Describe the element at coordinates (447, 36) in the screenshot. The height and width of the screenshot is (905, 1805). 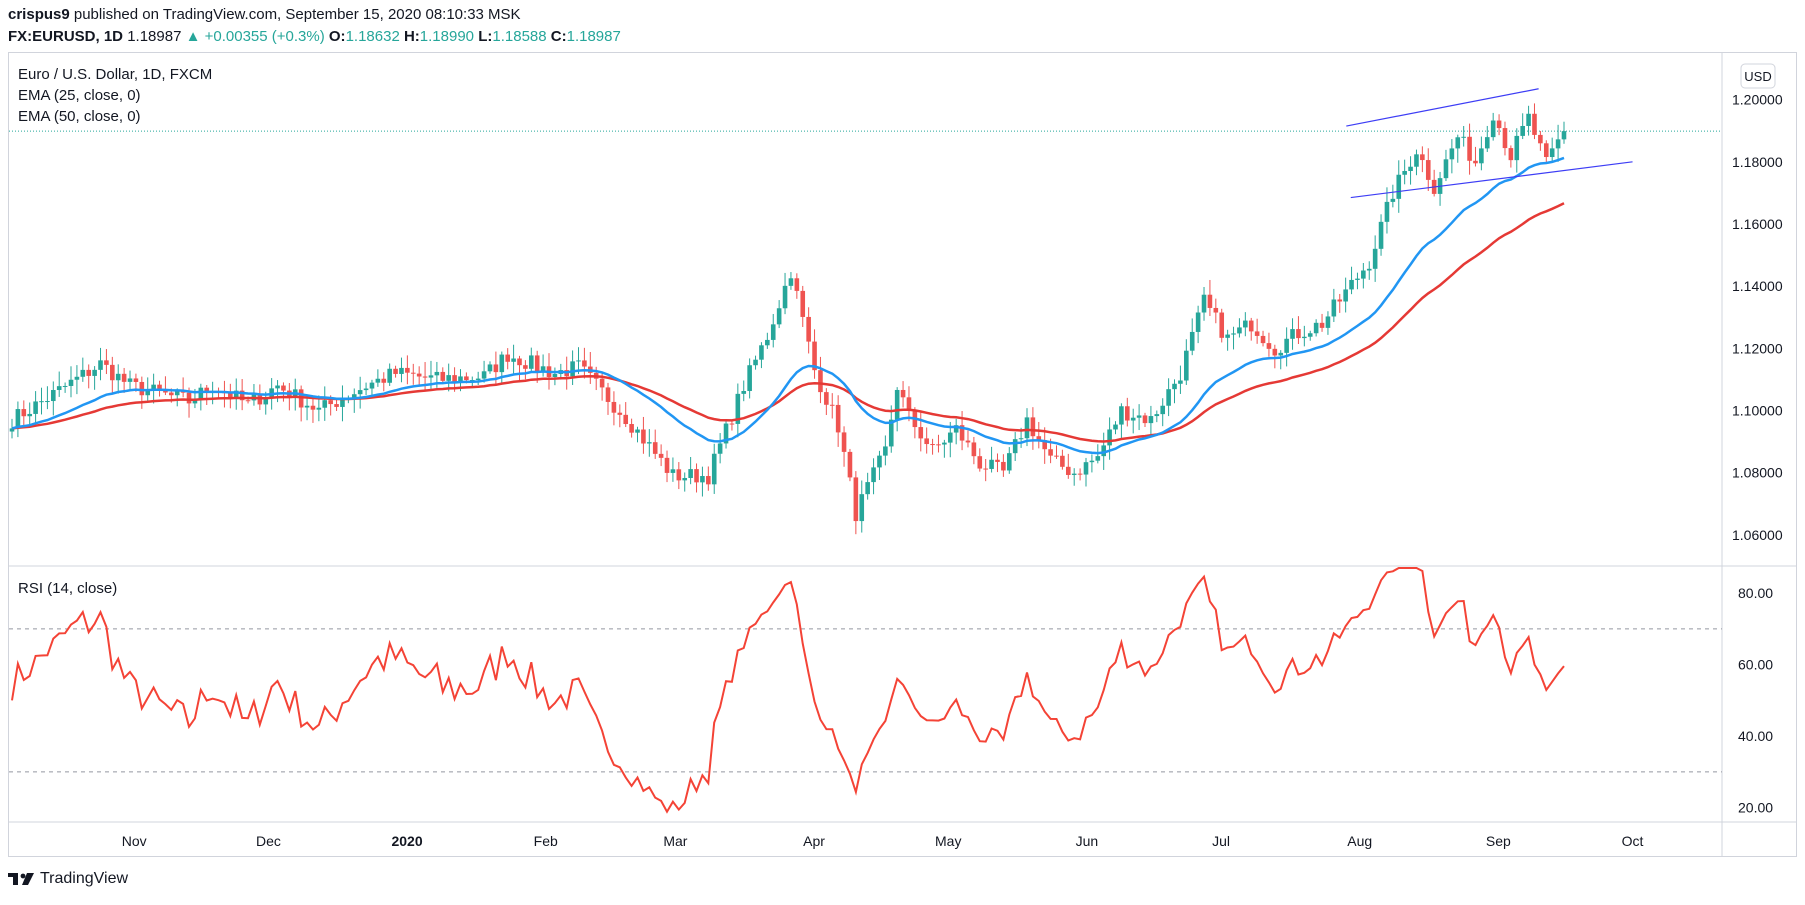
I see `high-value: 1.18990` at that location.